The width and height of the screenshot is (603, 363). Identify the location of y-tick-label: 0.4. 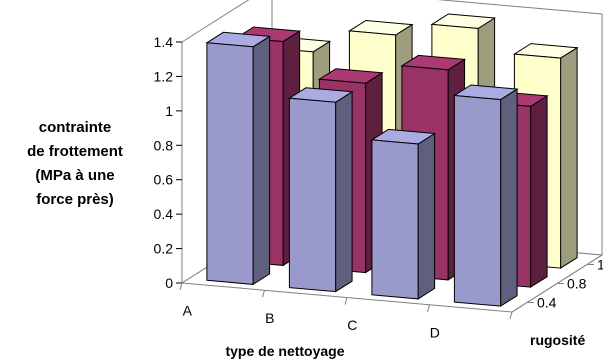
(164, 214).